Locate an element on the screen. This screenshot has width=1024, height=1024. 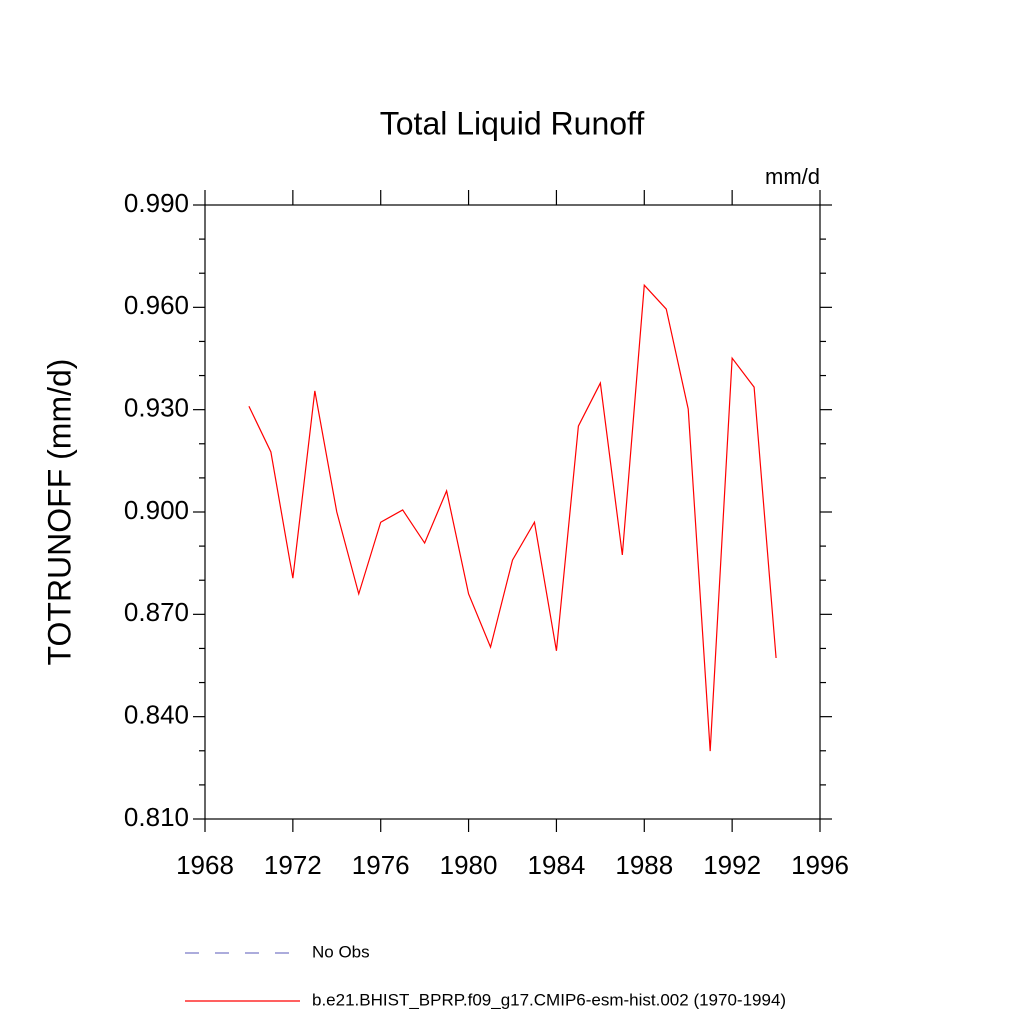
x-tick-label: 1988 is located at coordinates (644, 865).